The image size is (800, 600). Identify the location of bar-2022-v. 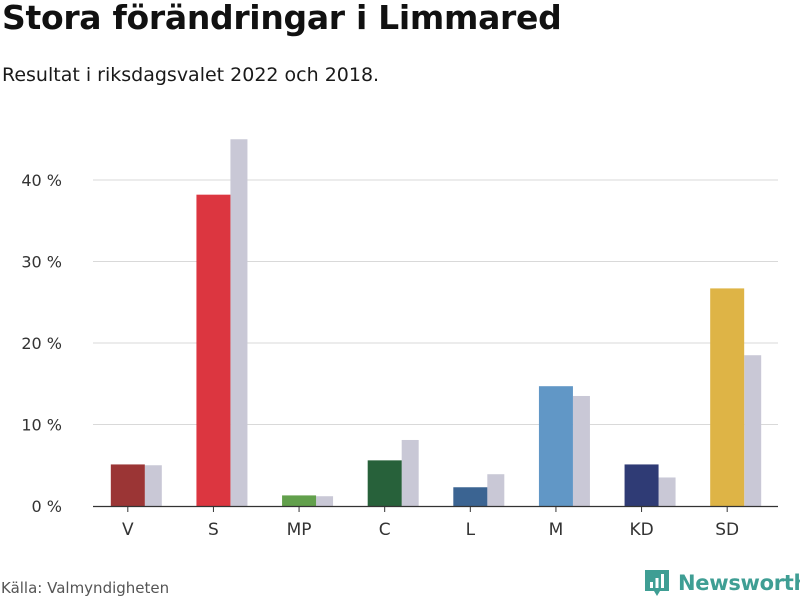
(127, 485).